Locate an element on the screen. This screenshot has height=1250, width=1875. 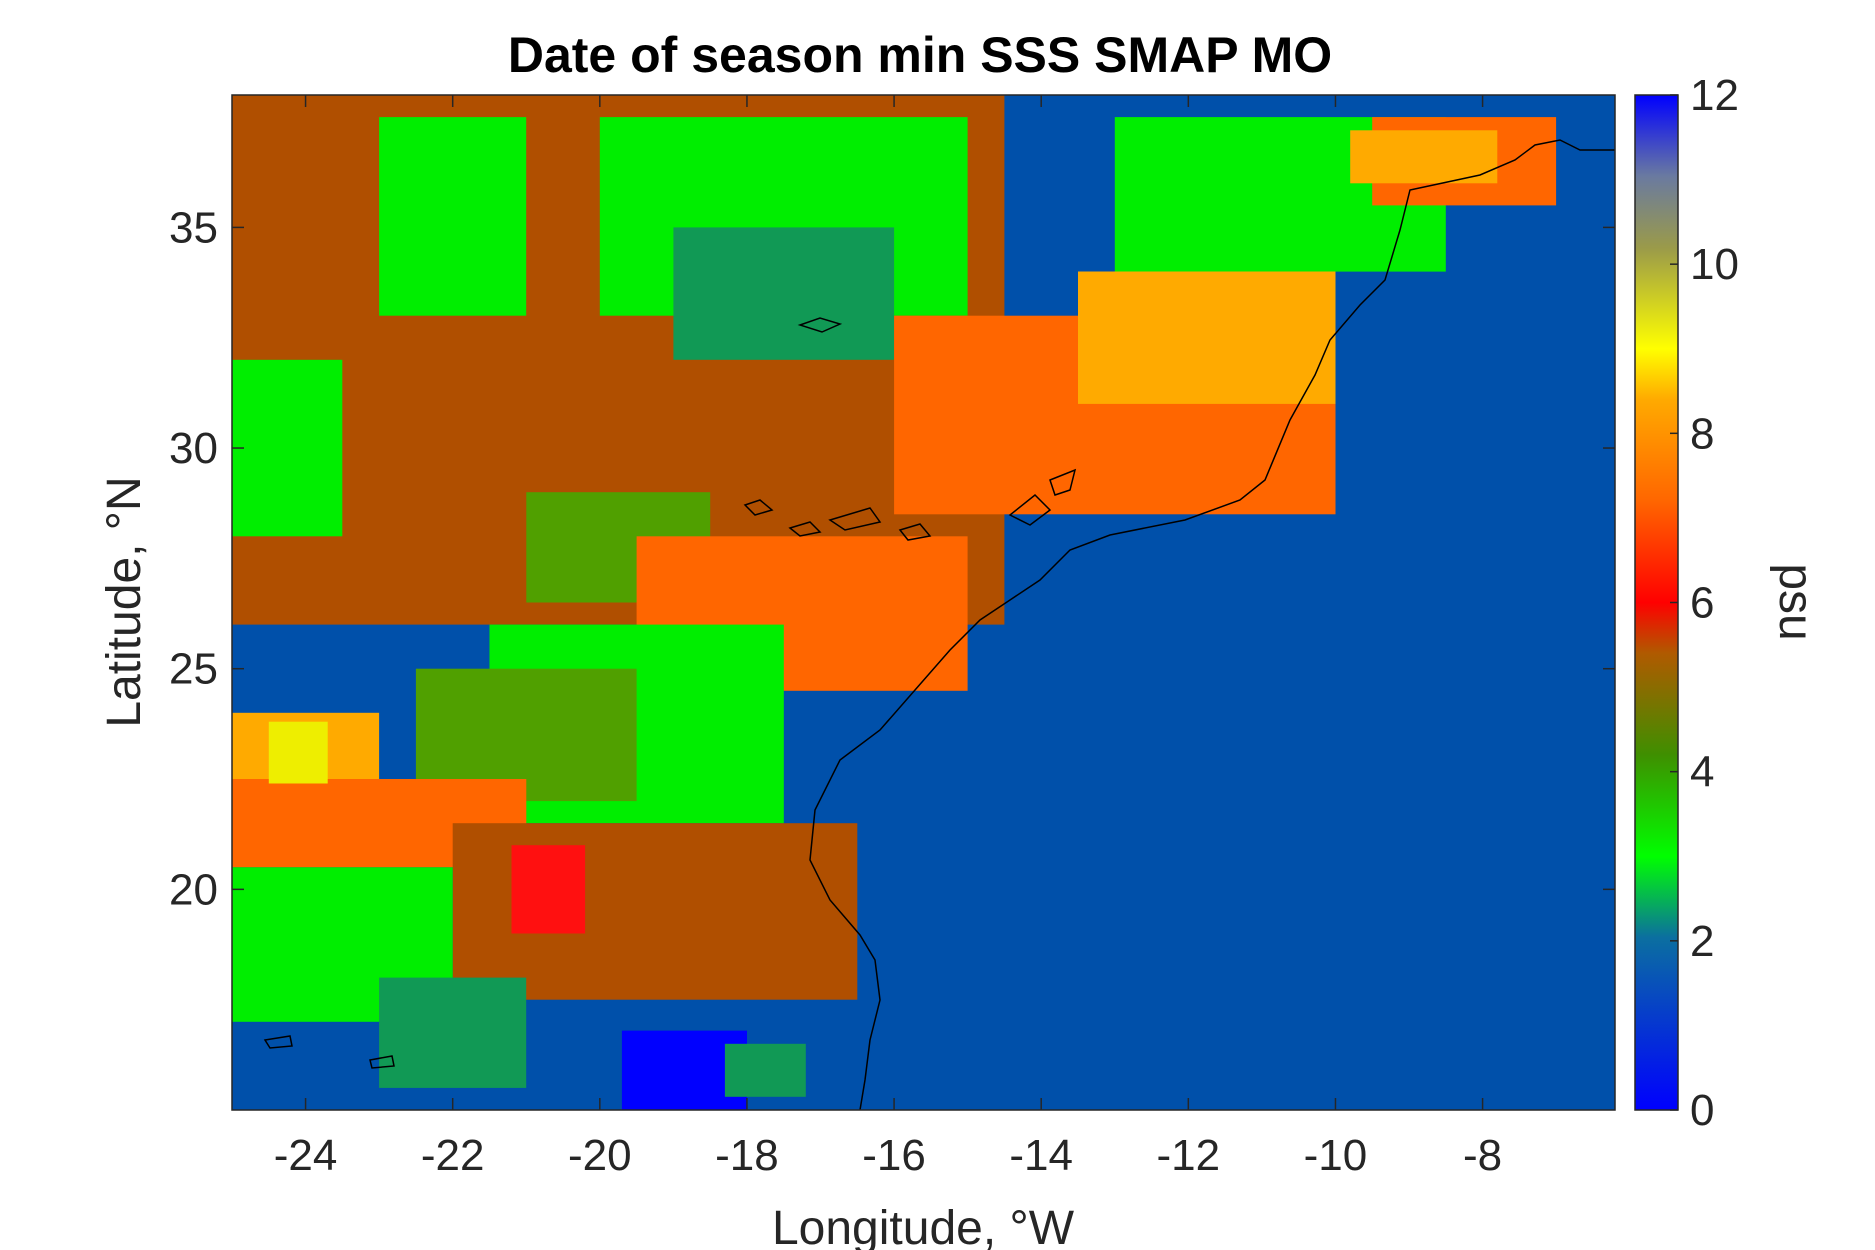
x-tick-label: -8 is located at coordinates (1482, 1155).